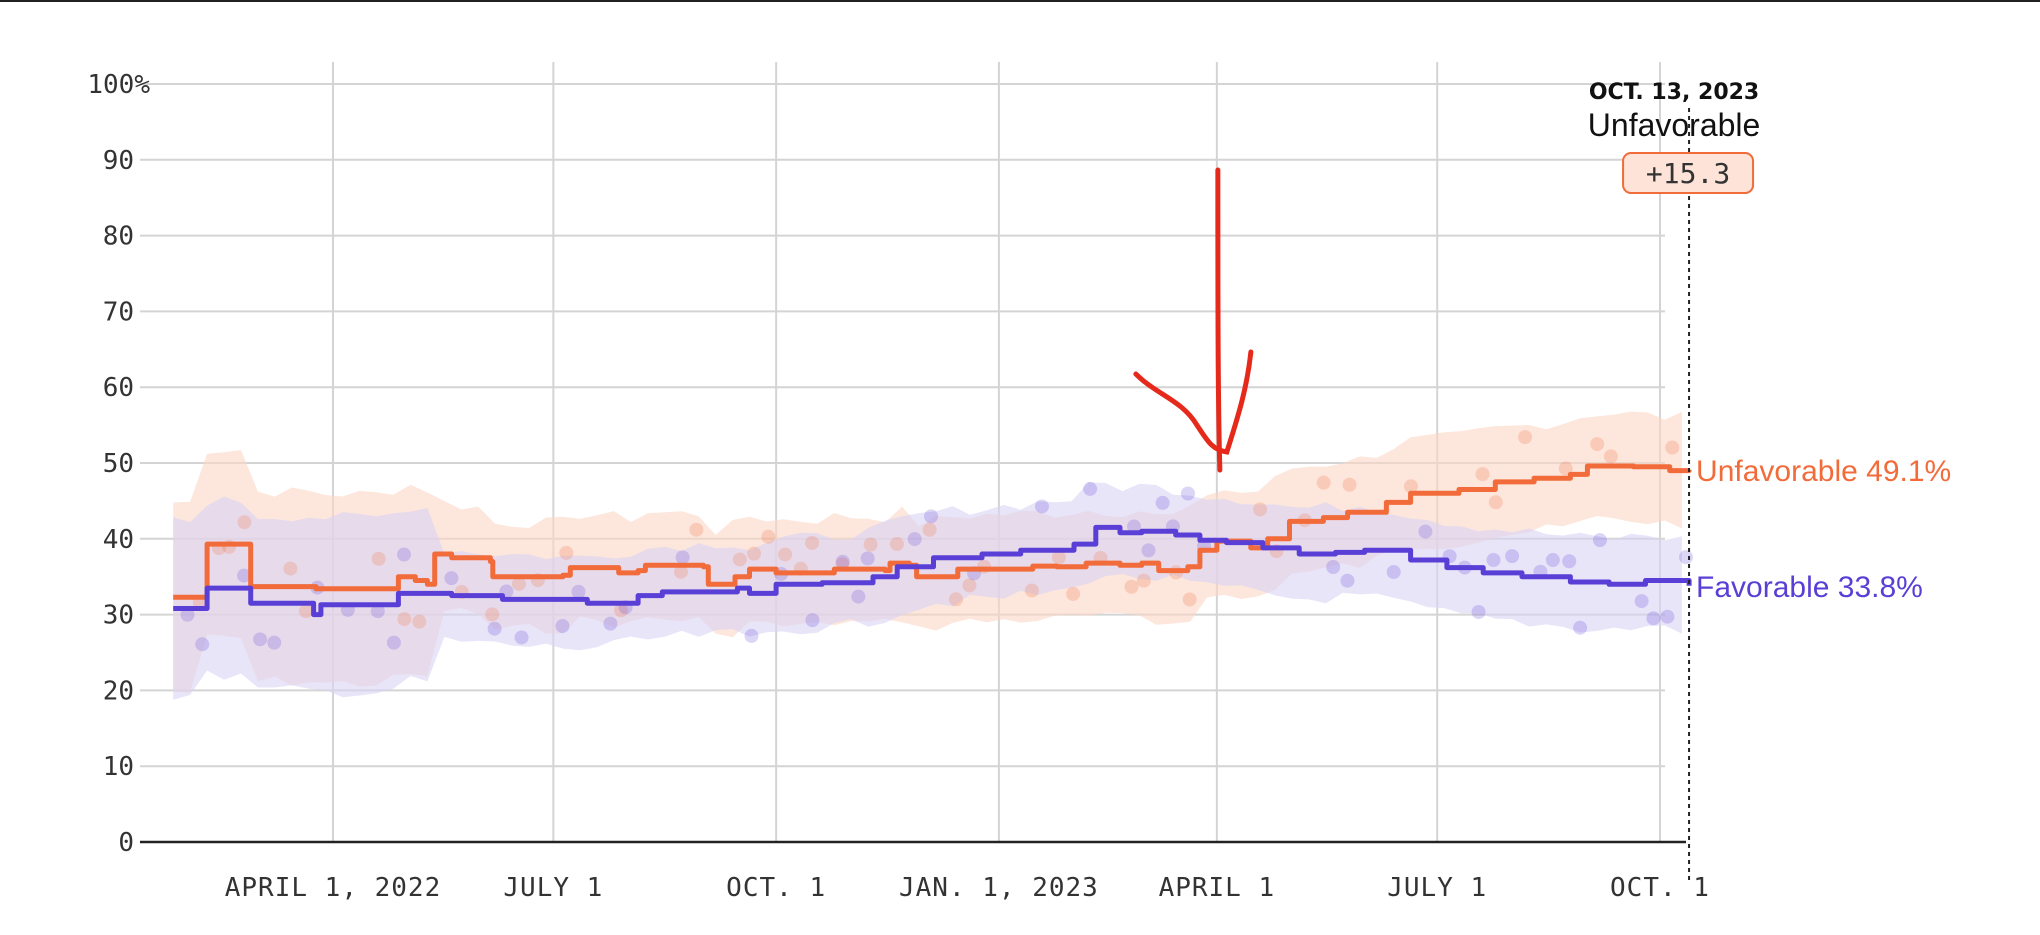  Describe the element at coordinates (1674, 482) in the screenshot. I see `tooltip: OCT. 13, 2023 Unfavorable +15.3` at that location.